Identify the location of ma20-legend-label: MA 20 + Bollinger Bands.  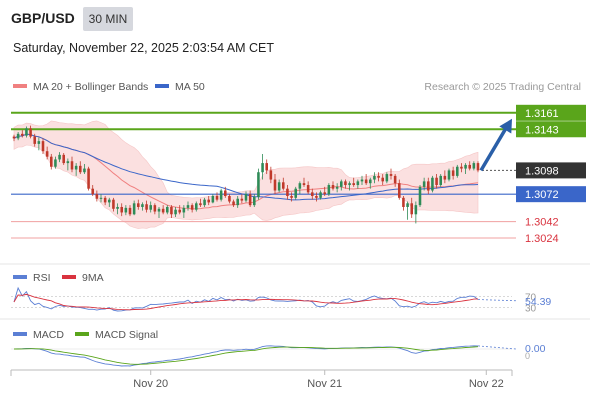
(90, 87).